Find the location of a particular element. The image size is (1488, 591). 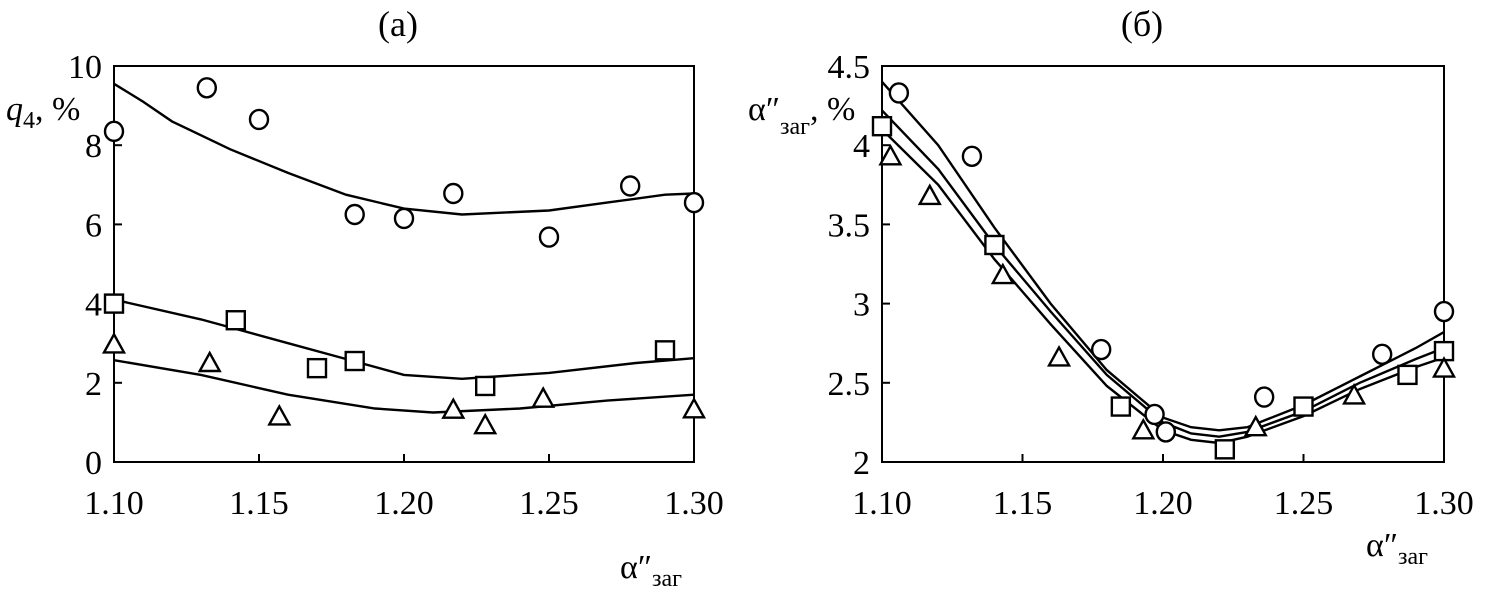

panel-a-title: (а) is located at coordinates (398, 24).